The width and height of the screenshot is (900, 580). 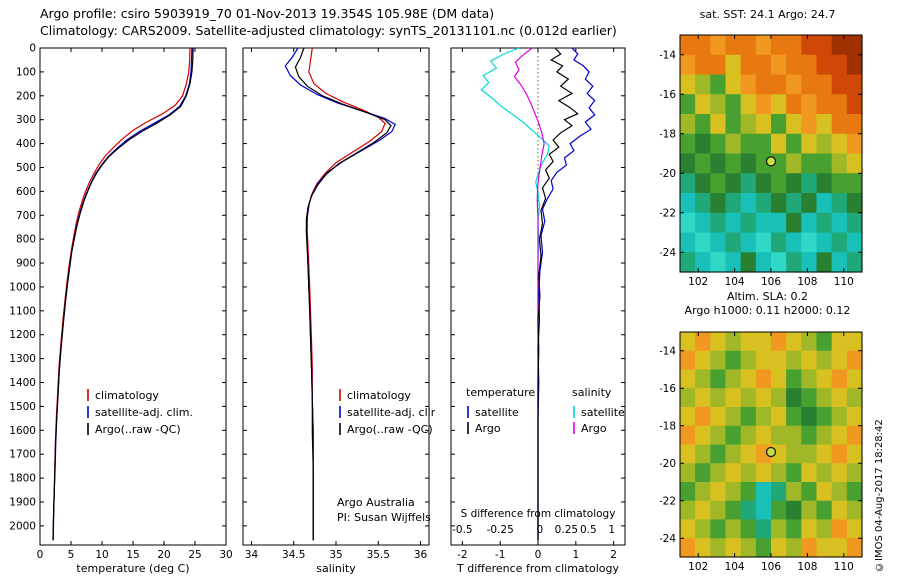 I want to click on series-argo, so click(x=123, y=294).